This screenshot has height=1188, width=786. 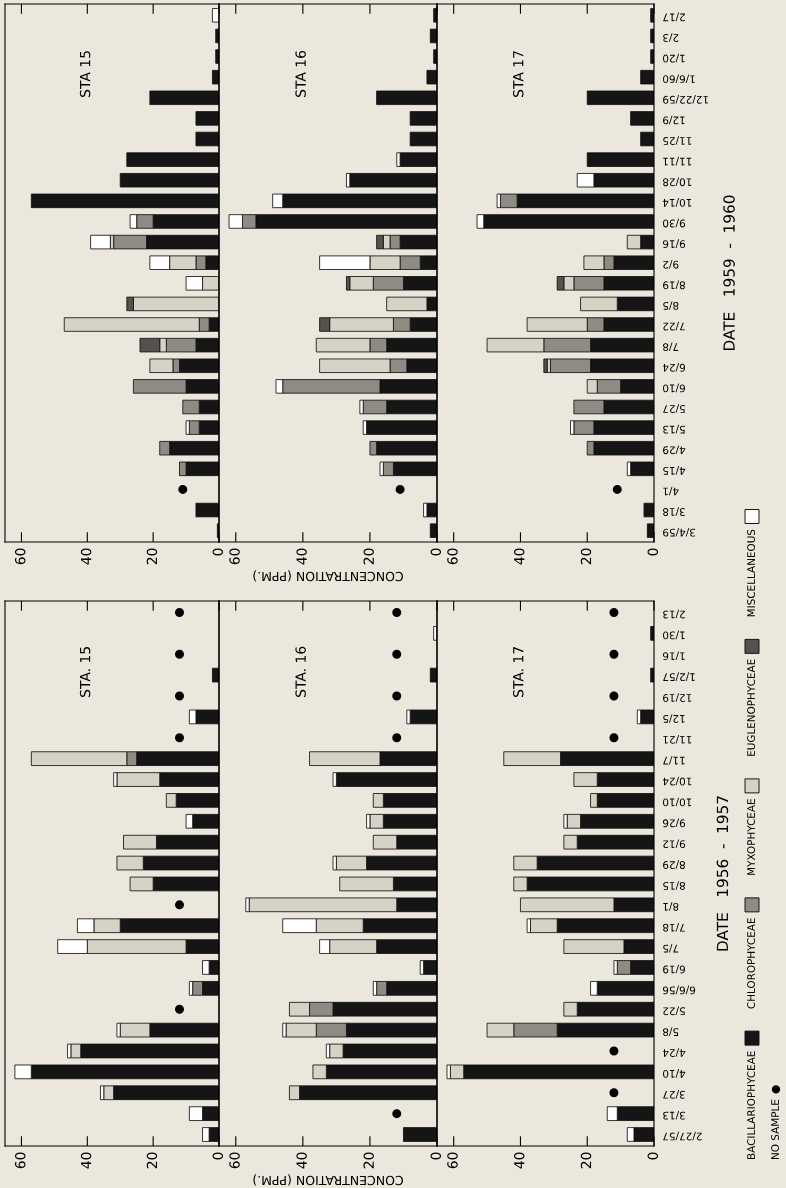 I want to click on y-tick-label: 4/15, so click(x=674, y=470).